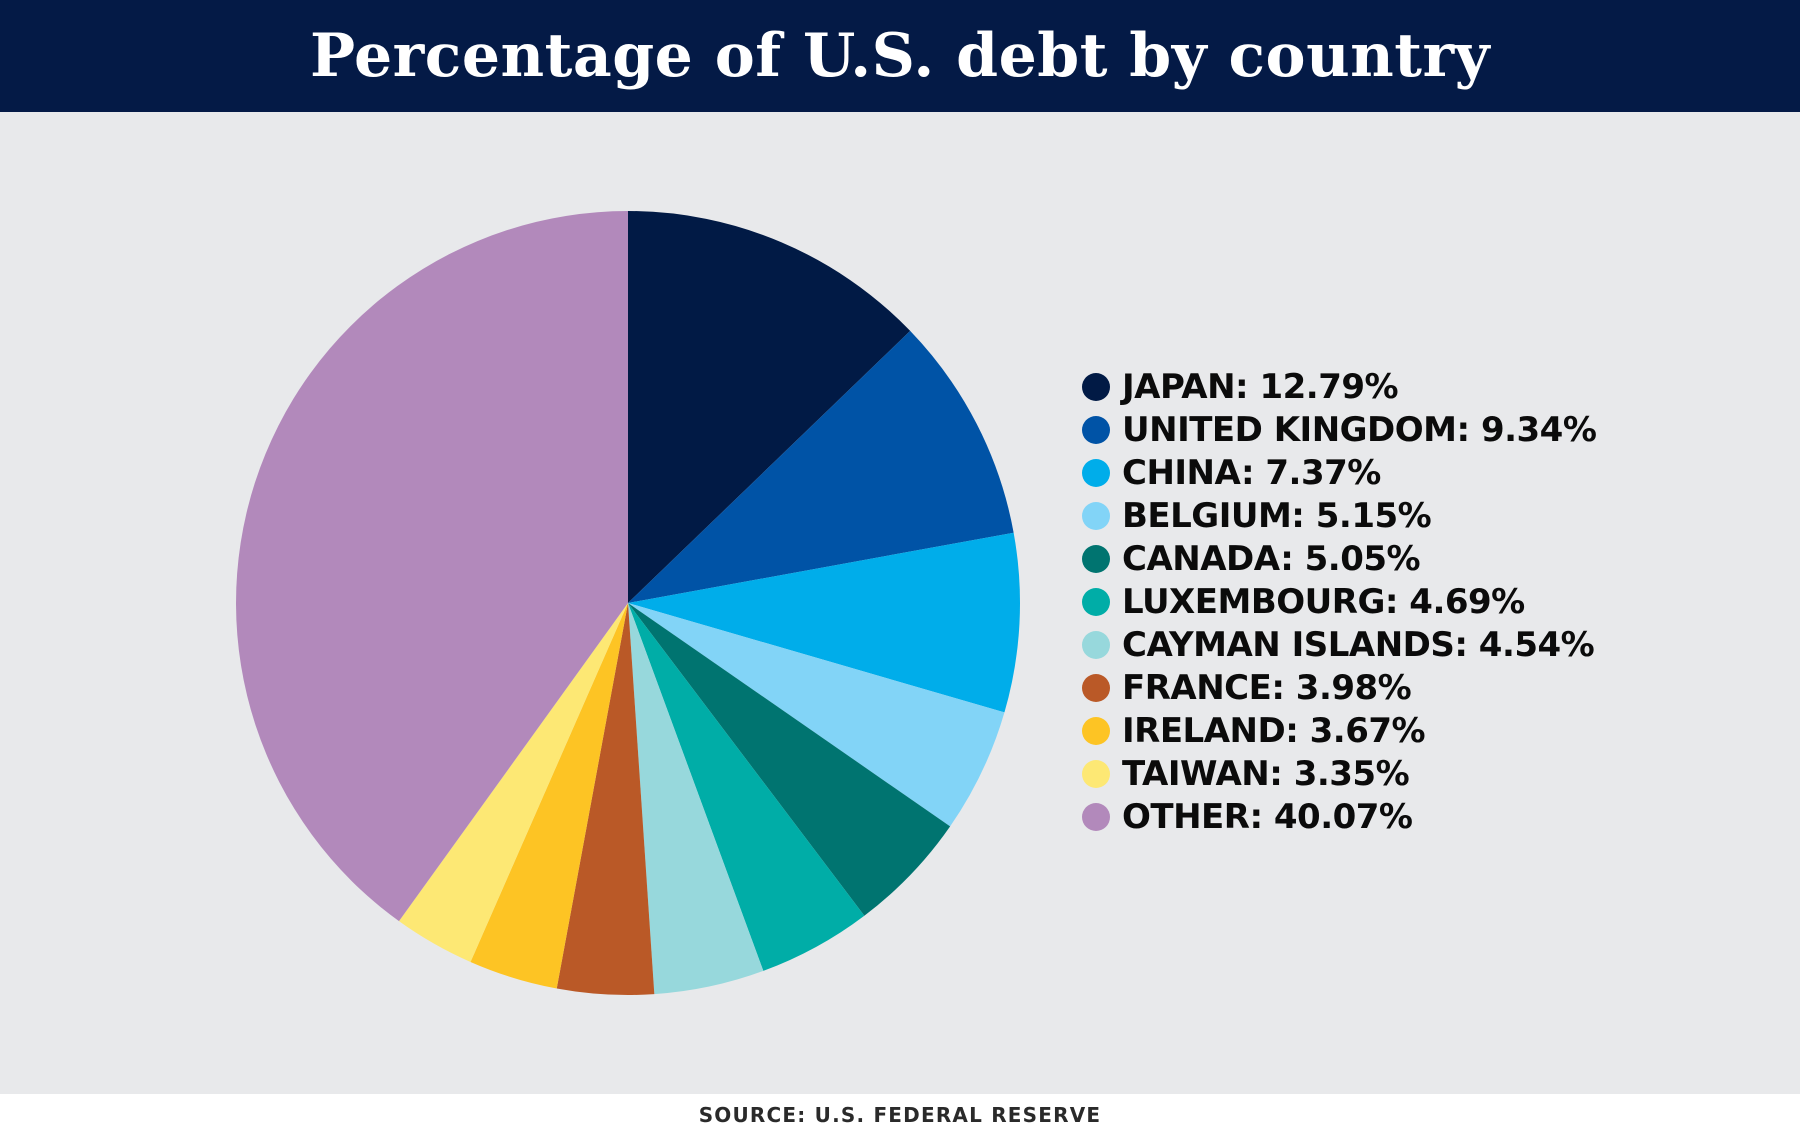 Image resolution: width=1800 pixels, height=1136 pixels. I want to click on pie-slice-other, so click(432, 566).